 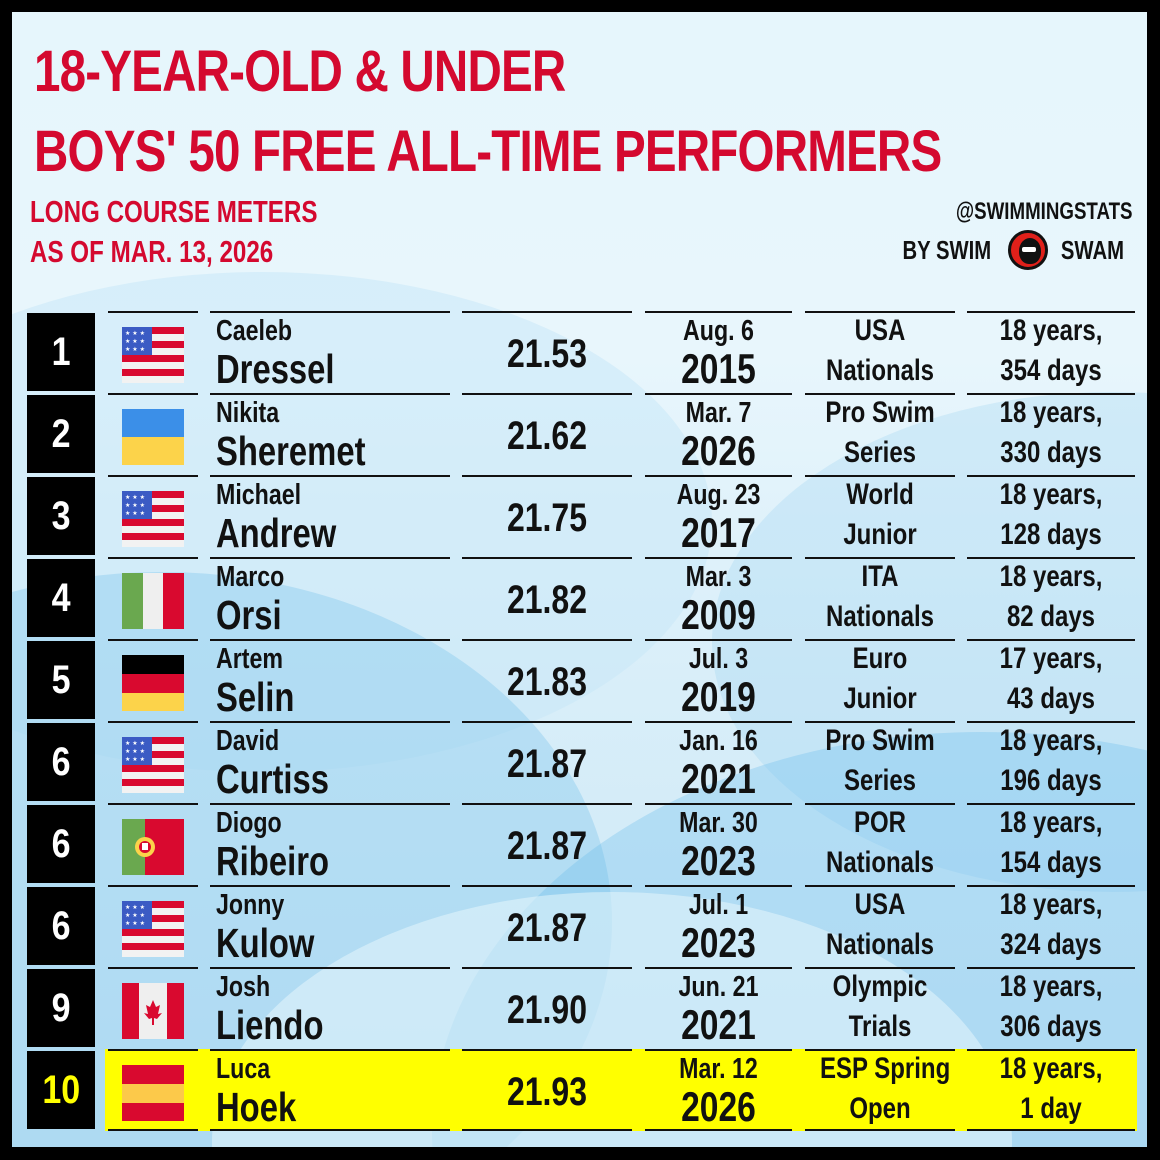 What do you see at coordinates (1051, 1090) in the screenshot?
I see `age-cell: 18 years, 1 day` at bounding box center [1051, 1090].